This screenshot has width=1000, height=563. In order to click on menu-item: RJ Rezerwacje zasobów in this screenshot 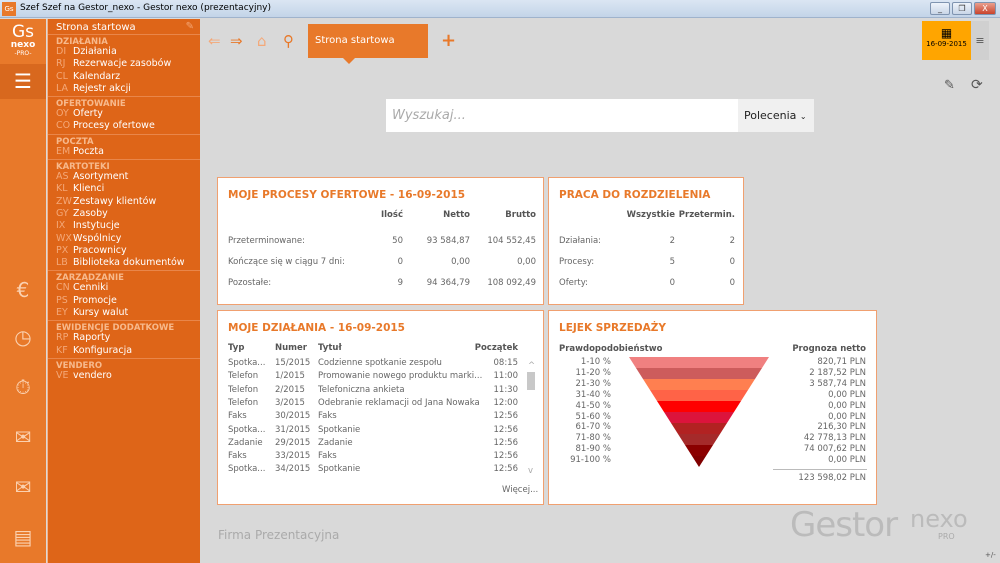, I will do `click(114, 64)`.